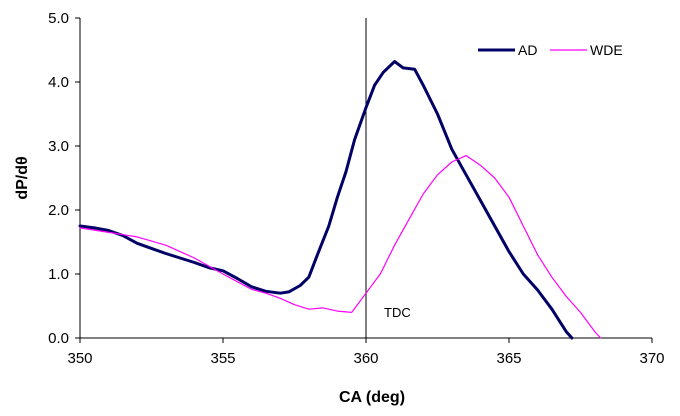  What do you see at coordinates (58, 274) in the screenshot?
I see `y-tick-label: 1.0` at bounding box center [58, 274].